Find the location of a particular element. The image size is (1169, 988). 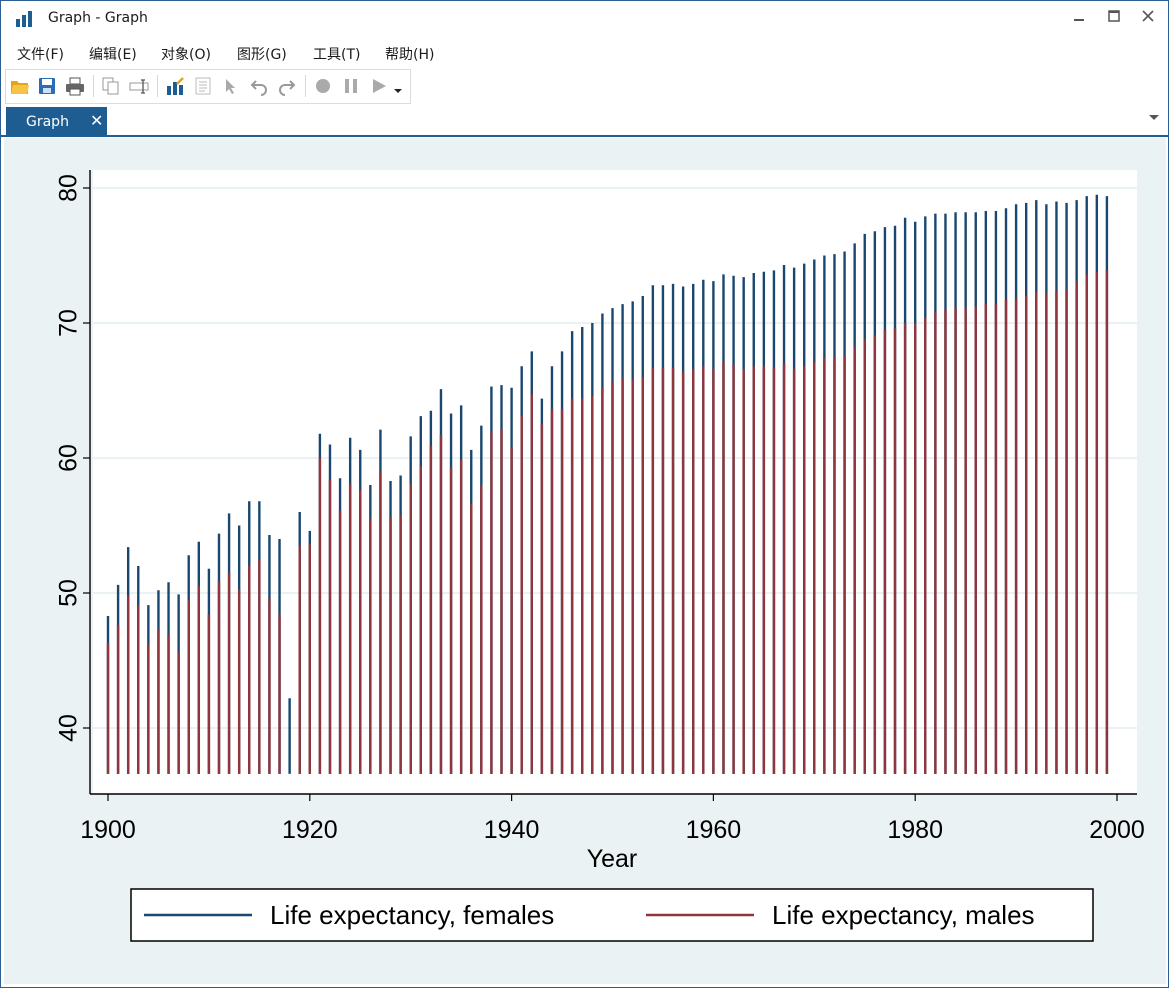

x-tick-label: 1960 is located at coordinates (714, 830).